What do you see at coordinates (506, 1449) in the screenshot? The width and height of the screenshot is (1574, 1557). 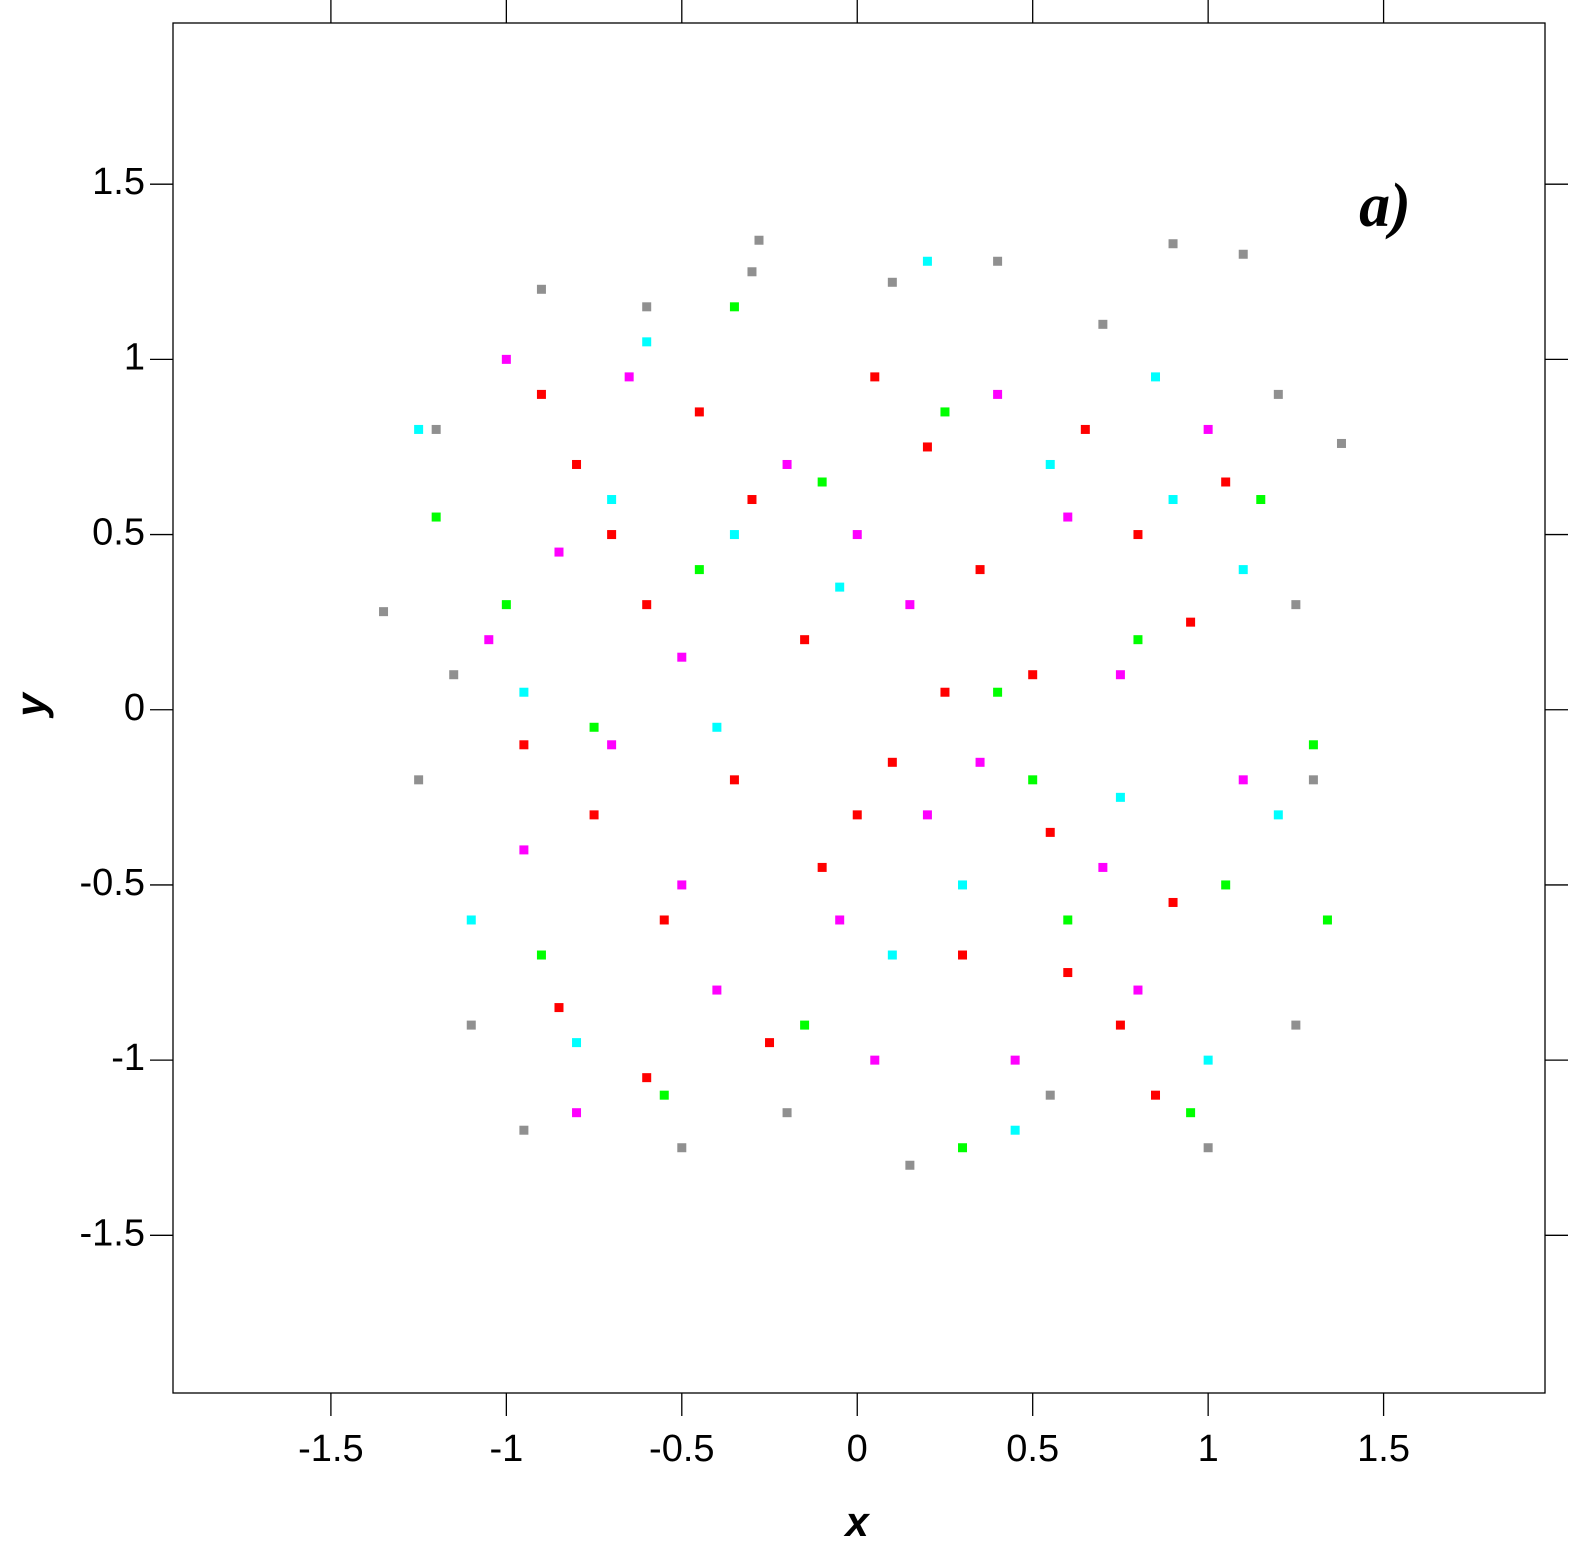 I see `x-tick-label: -1` at bounding box center [506, 1449].